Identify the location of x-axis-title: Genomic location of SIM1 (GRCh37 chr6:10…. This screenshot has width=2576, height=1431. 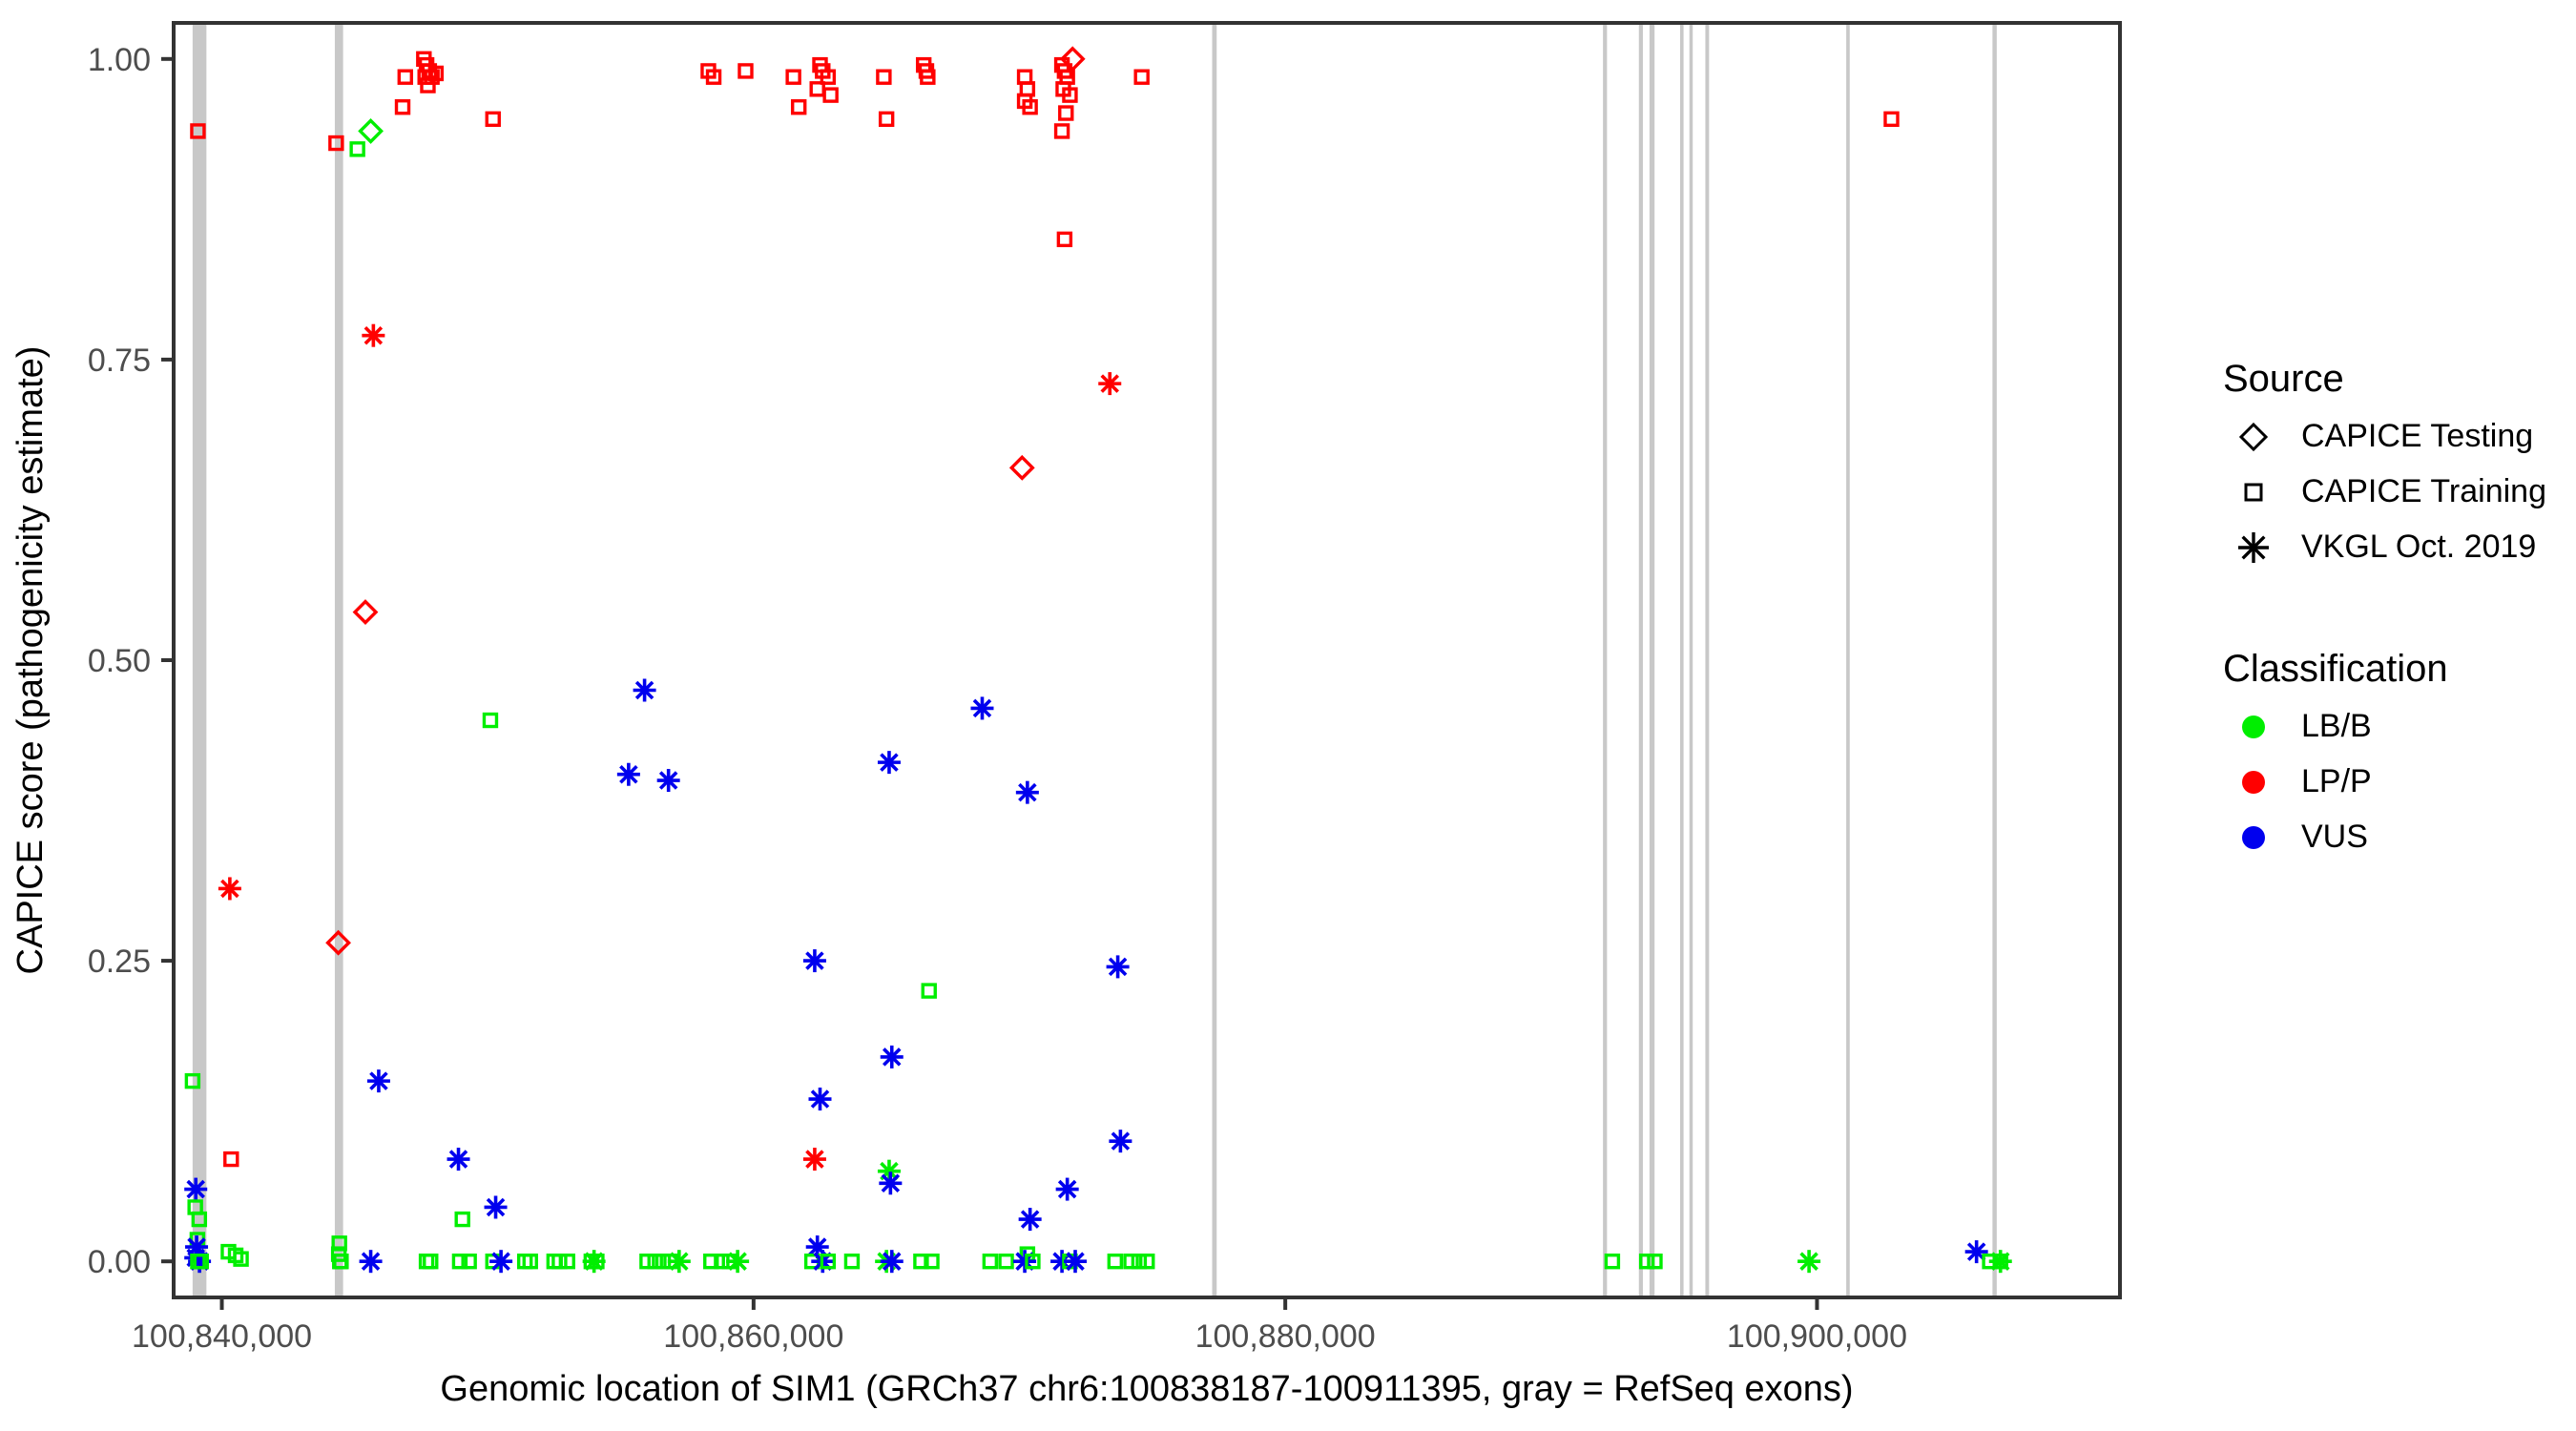
(1146, 1389).